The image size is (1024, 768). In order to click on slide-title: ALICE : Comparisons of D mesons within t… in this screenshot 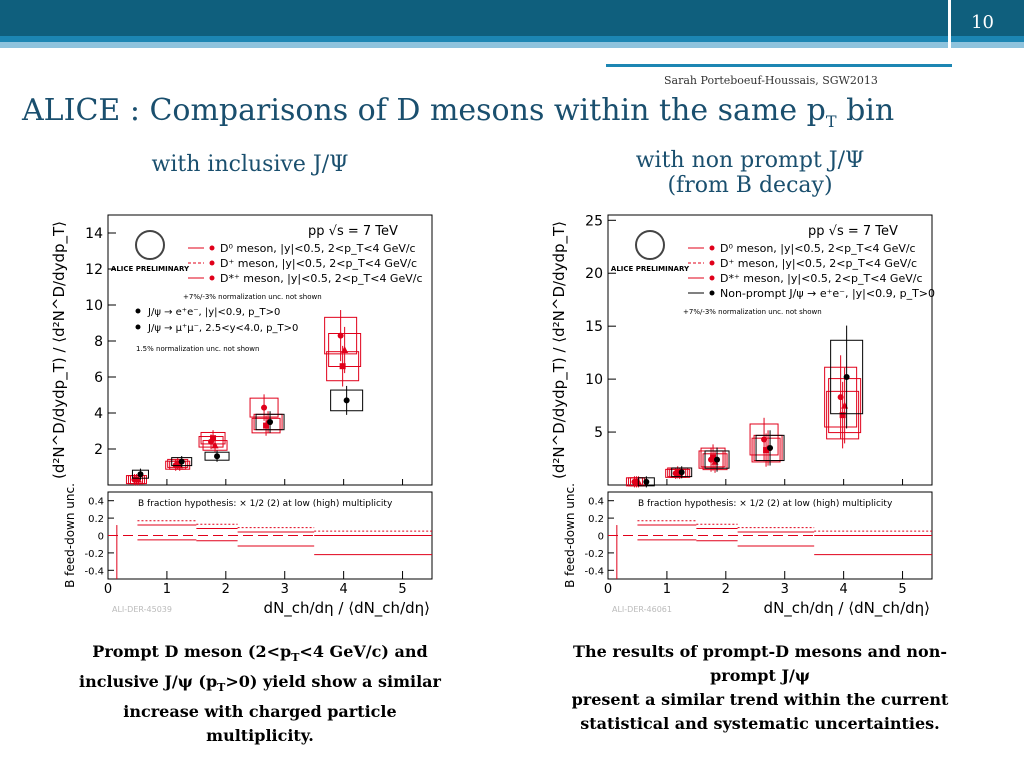, I will do `click(458, 112)`.